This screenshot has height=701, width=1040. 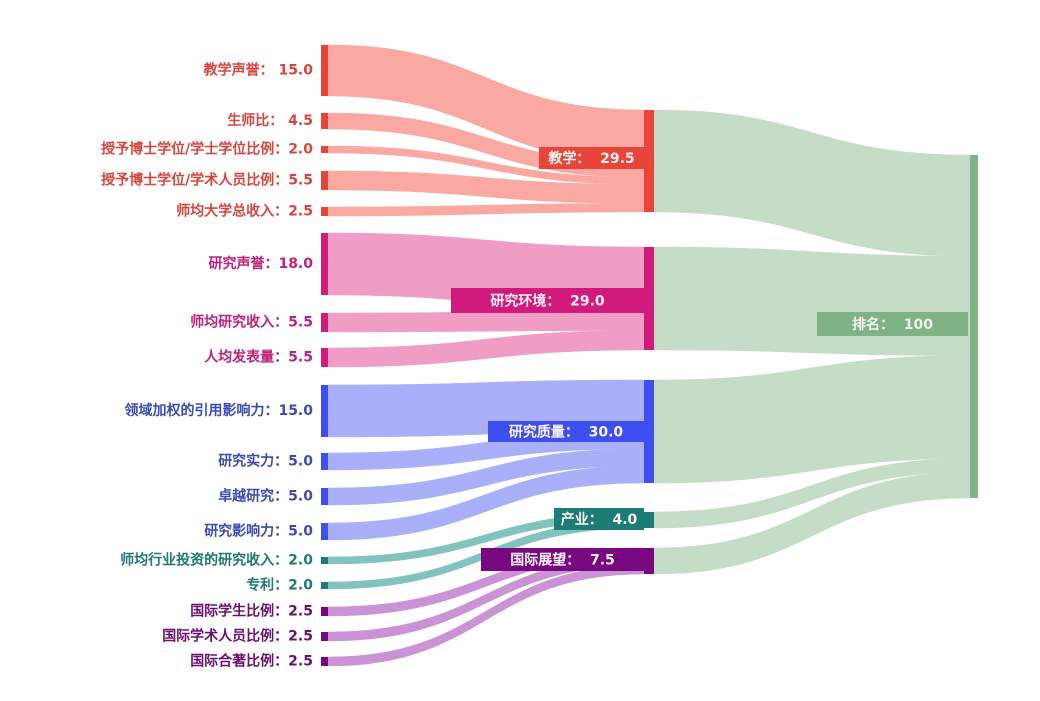 I want to click on node-label-teaching_reputation: 教学声誉： 15.0, so click(x=259, y=70).